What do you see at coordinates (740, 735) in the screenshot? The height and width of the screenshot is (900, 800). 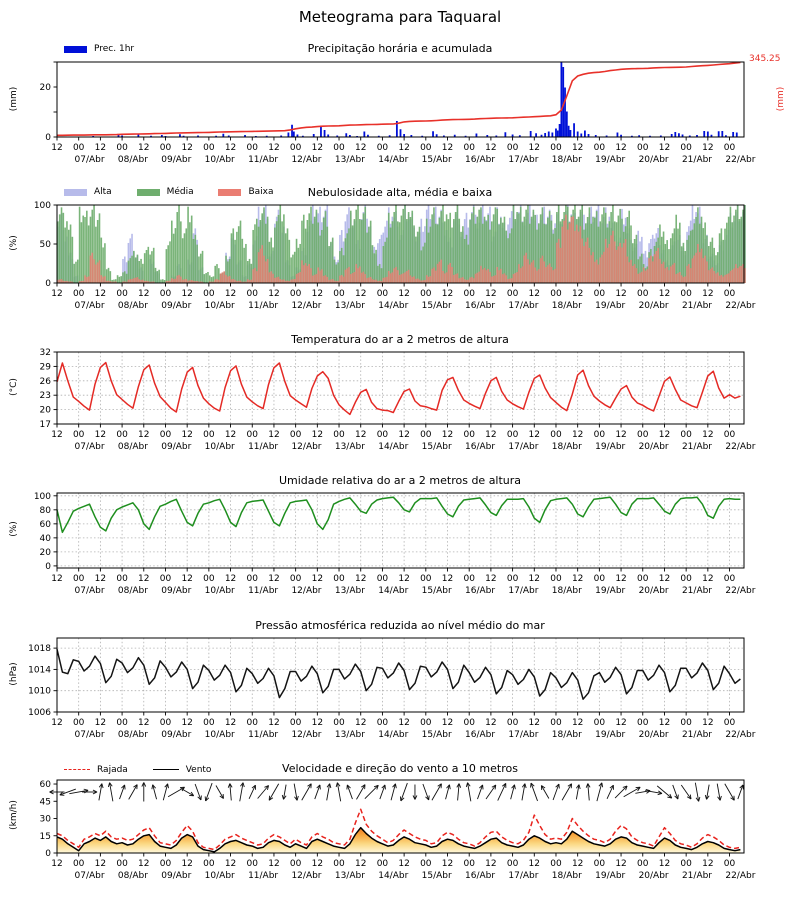 I see `svg-text: 22/Abr` at bounding box center [740, 735].